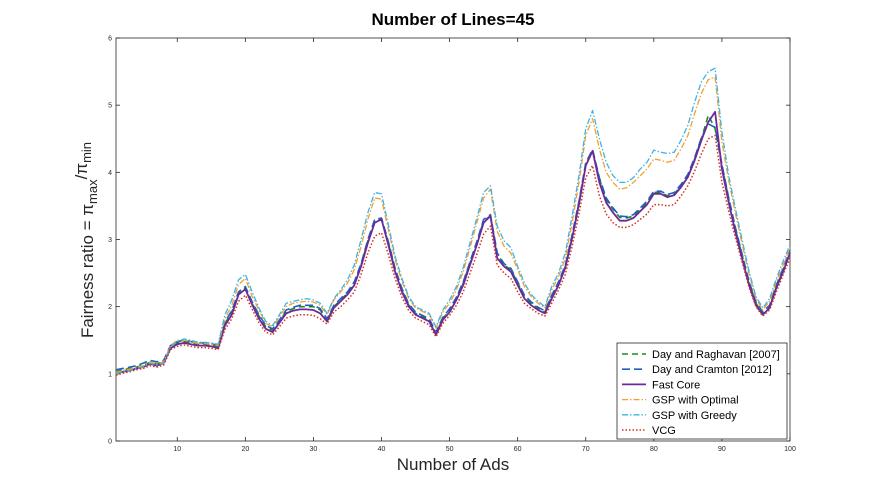  Describe the element at coordinates (518, 449) in the screenshot. I see `x-tick-label: 60` at that location.